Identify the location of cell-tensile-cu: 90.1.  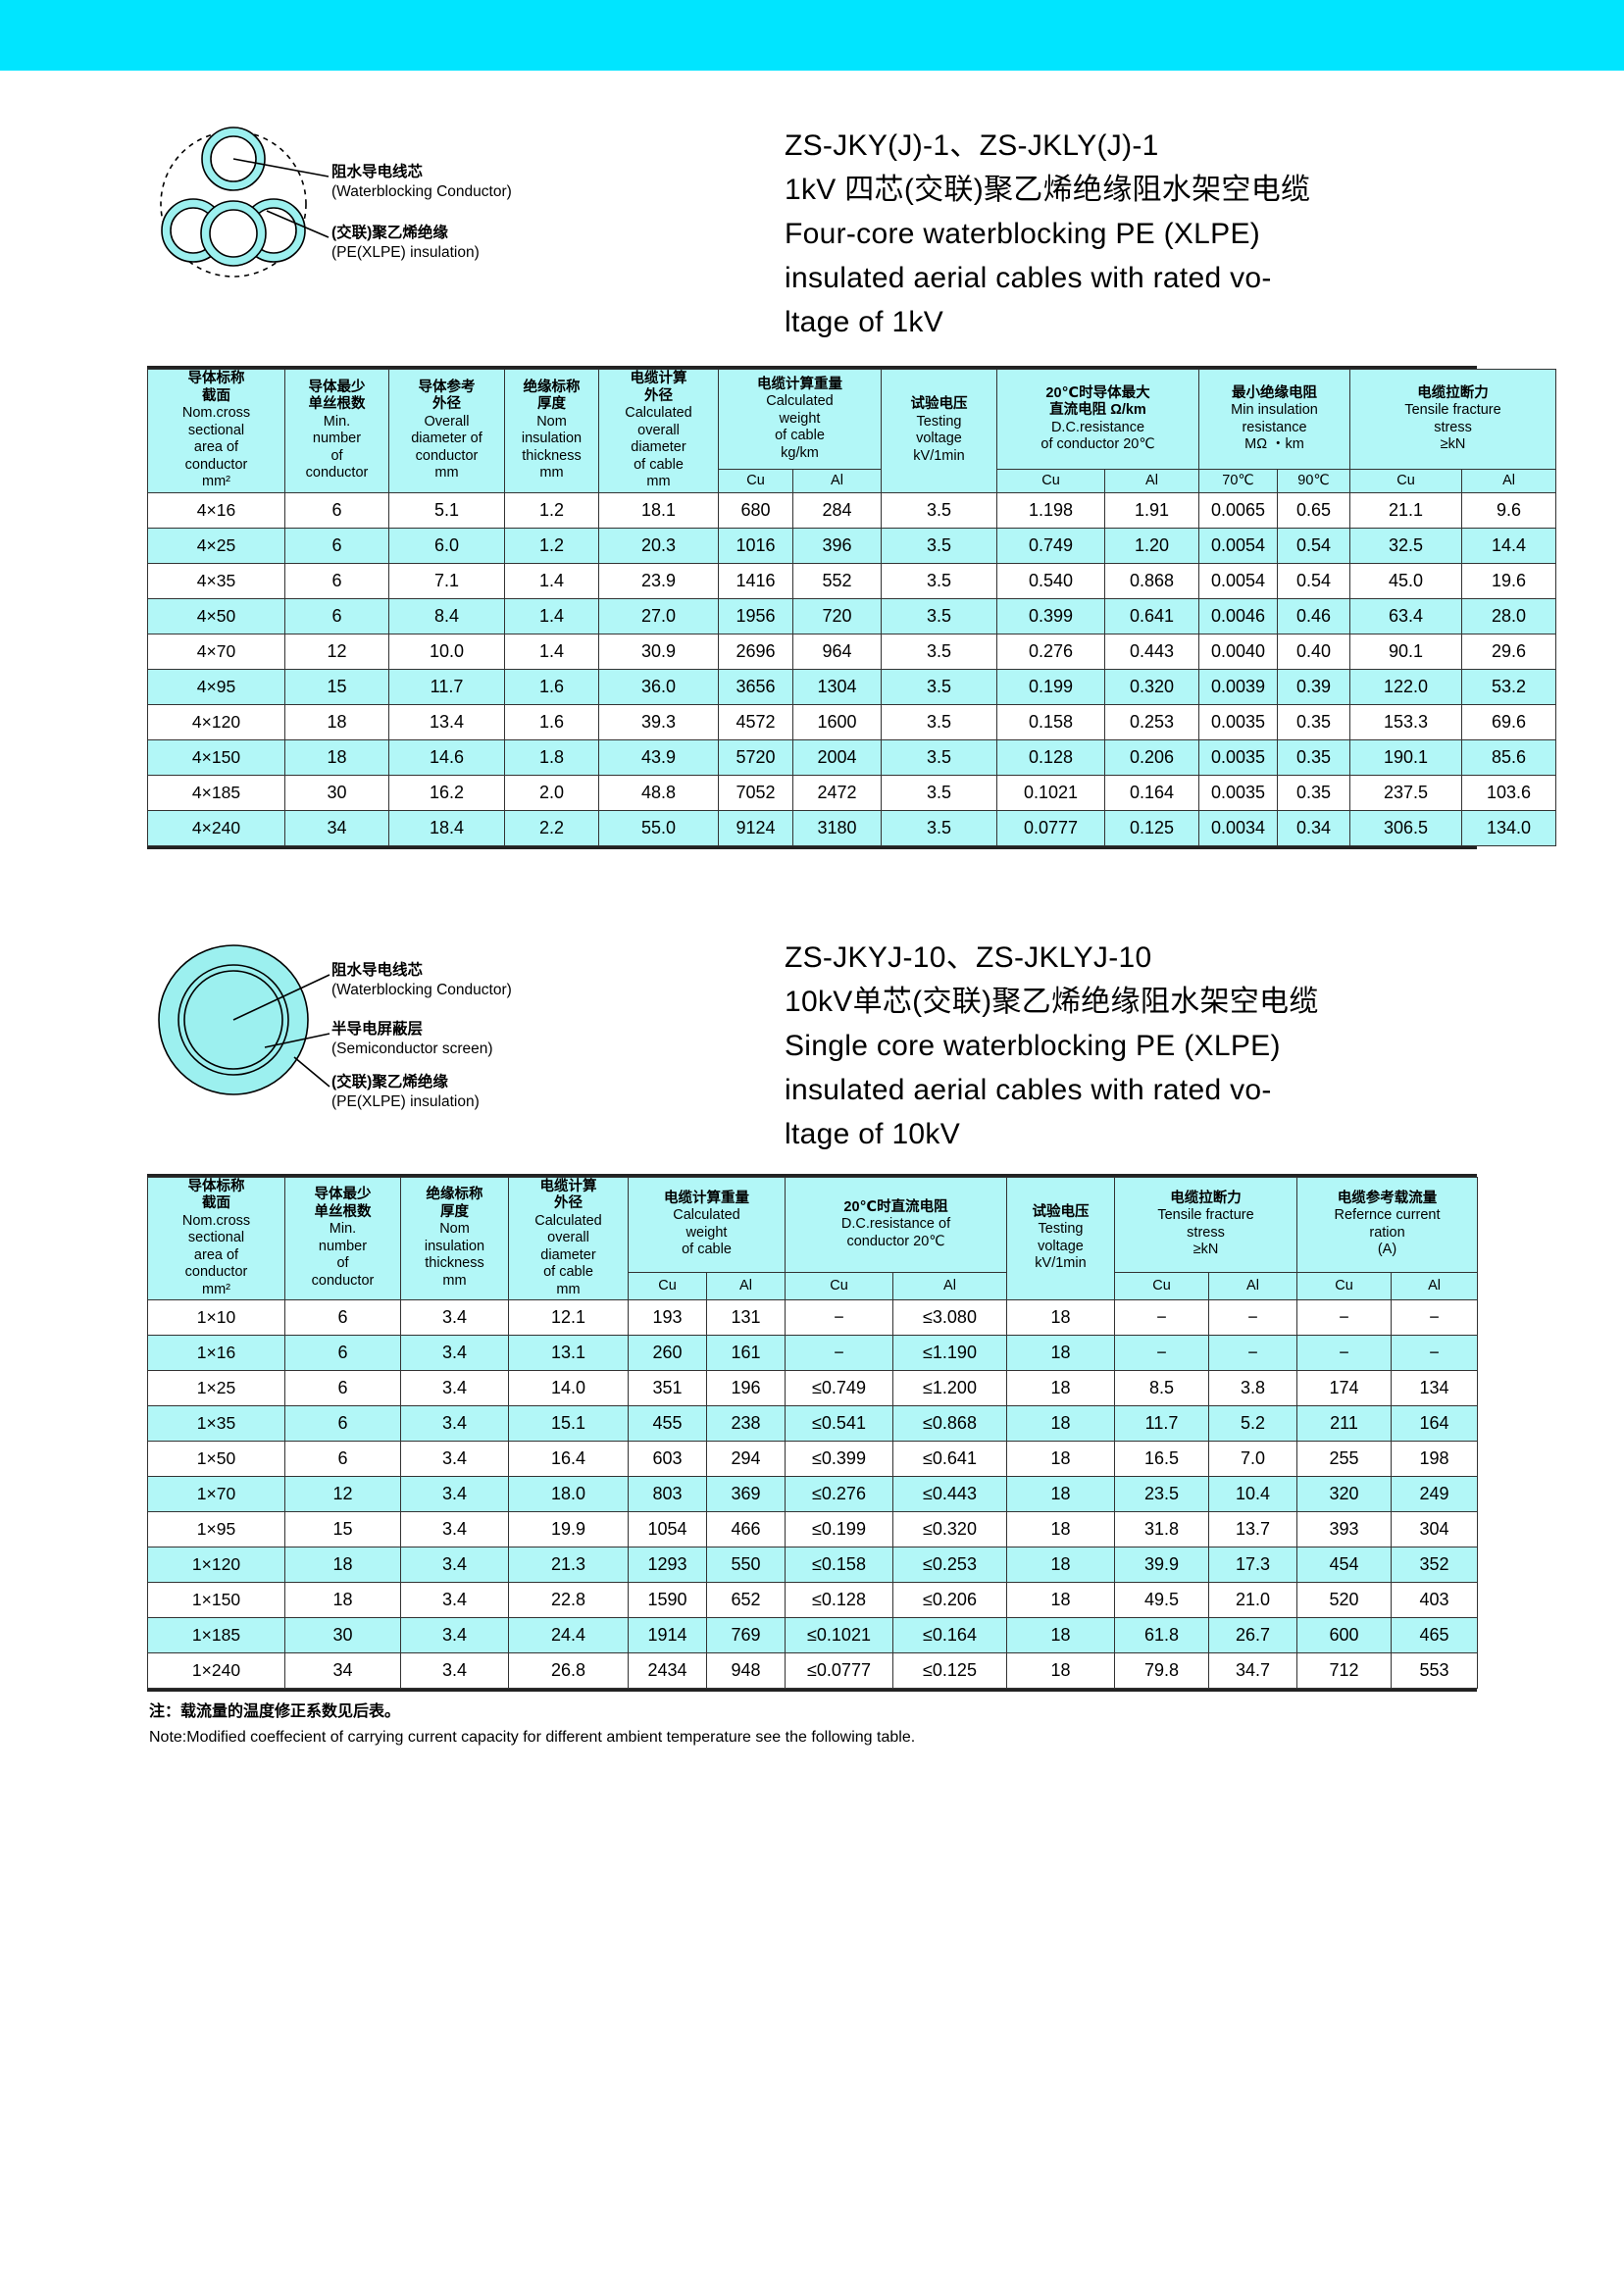
(1406, 651).